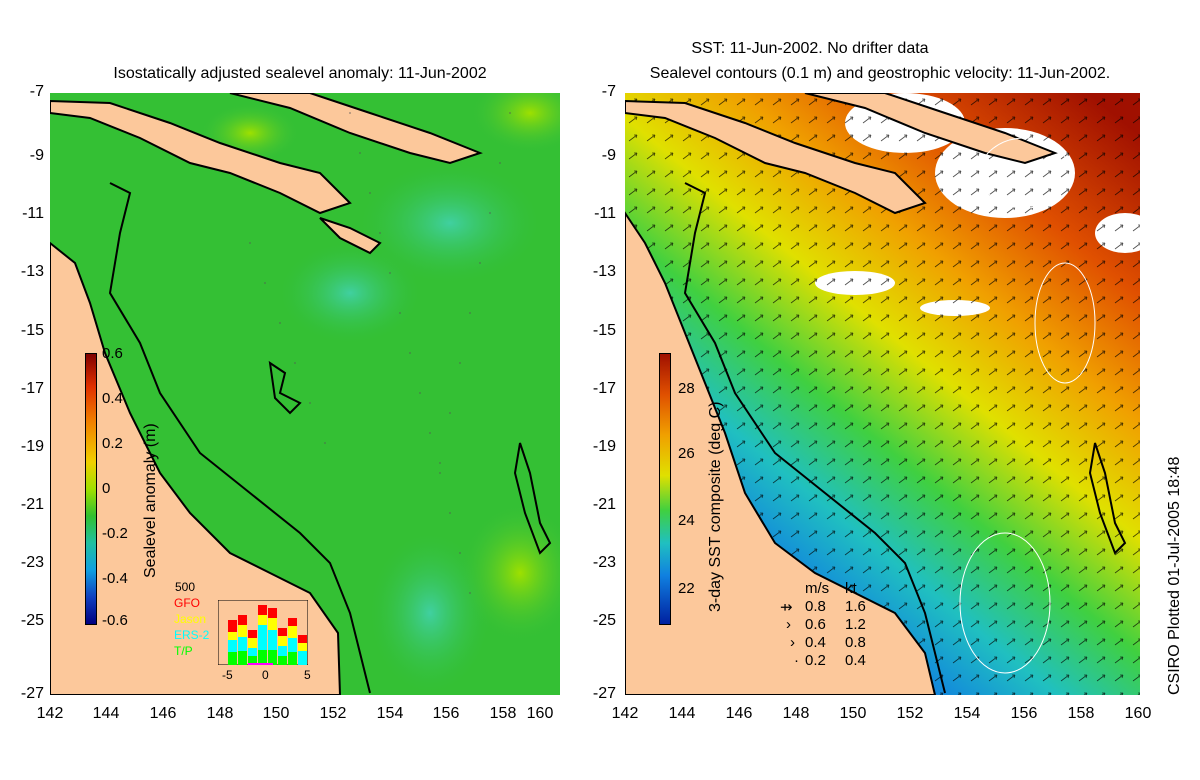 The width and height of the screenshot is (1200, 780). I want to click on sla-colorbar-tick: 0.4, so click(112, 398).